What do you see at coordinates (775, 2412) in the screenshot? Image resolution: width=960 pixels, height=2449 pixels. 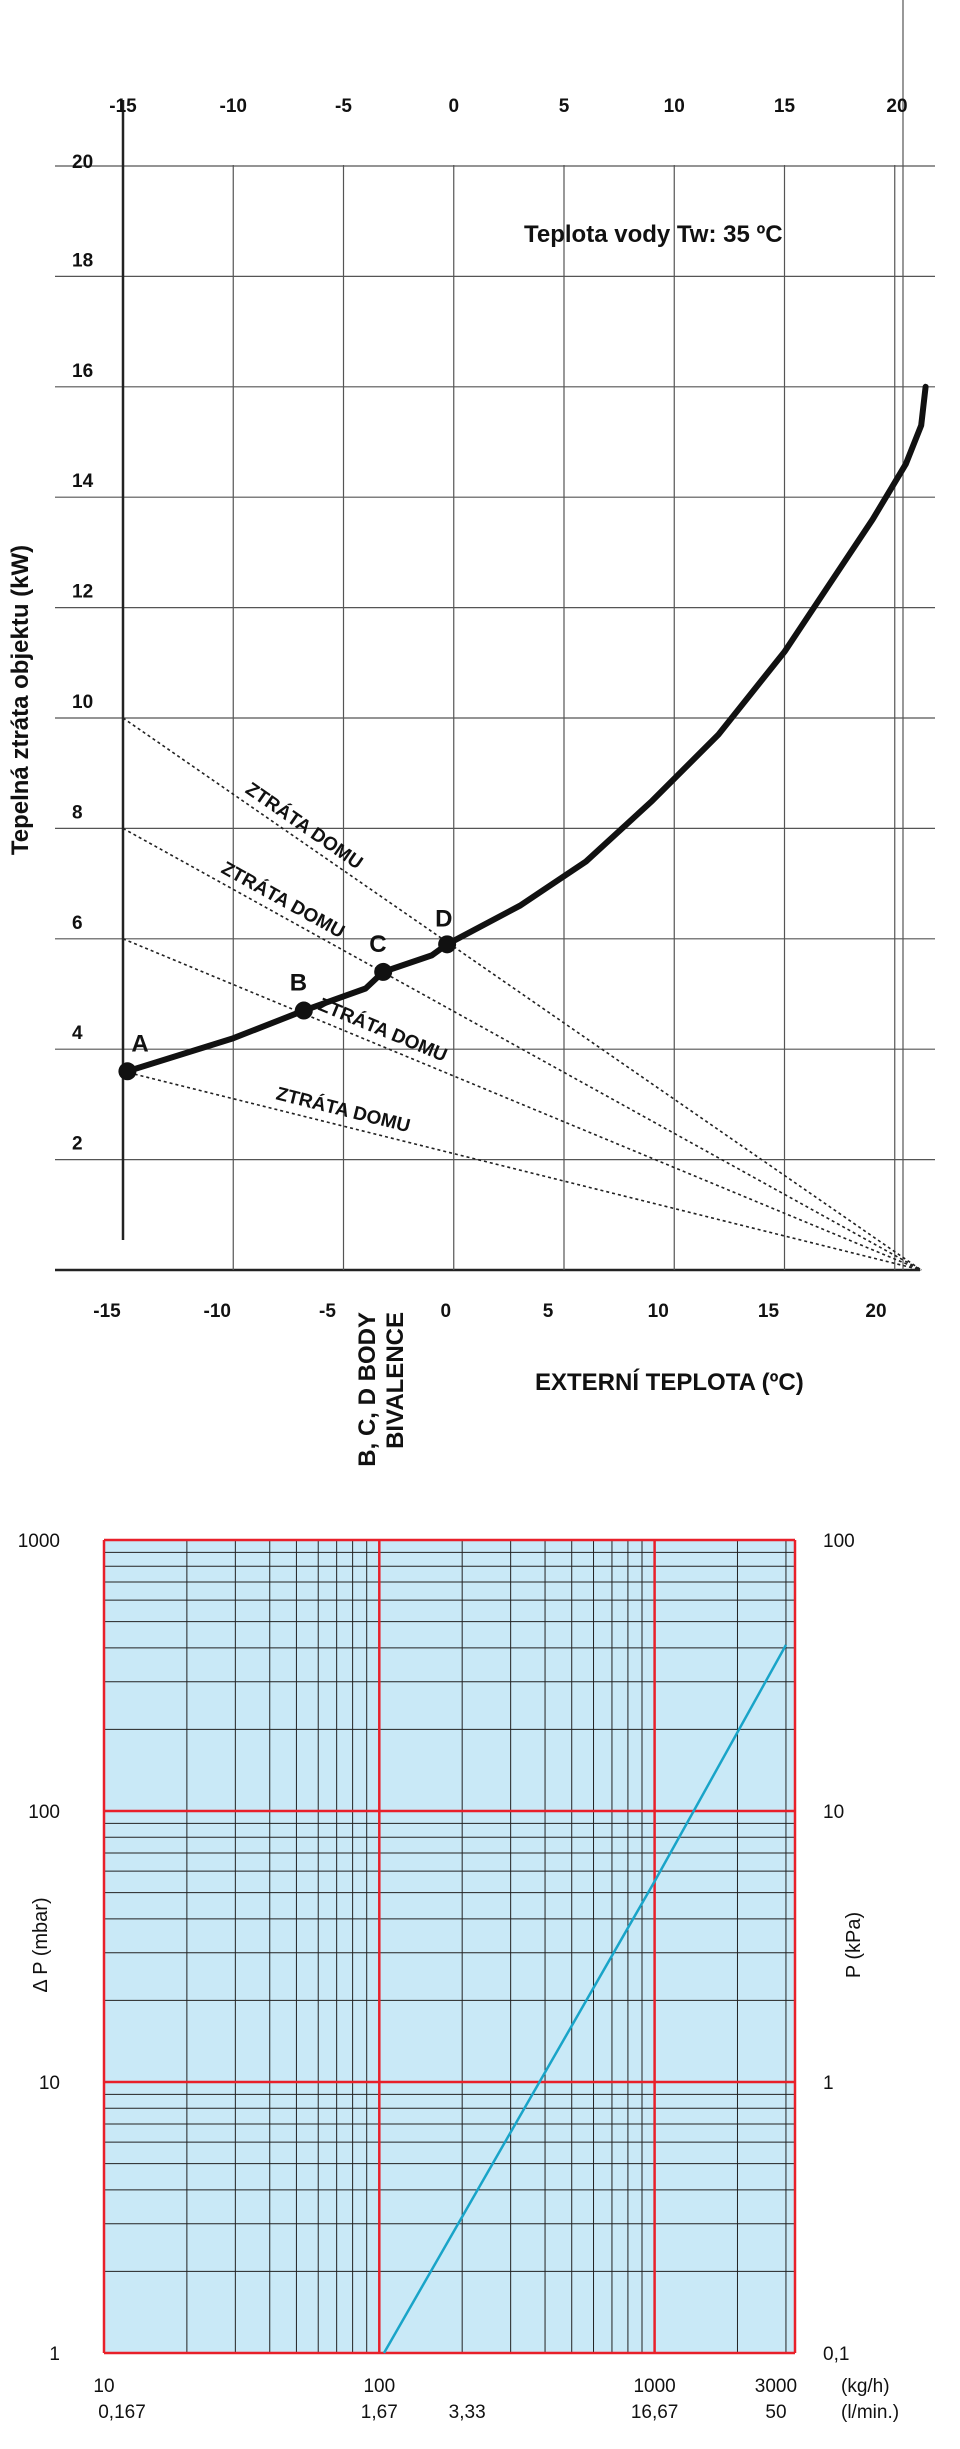 I see `x-tick-lmin: 50` at bounding box center [775, 2412].